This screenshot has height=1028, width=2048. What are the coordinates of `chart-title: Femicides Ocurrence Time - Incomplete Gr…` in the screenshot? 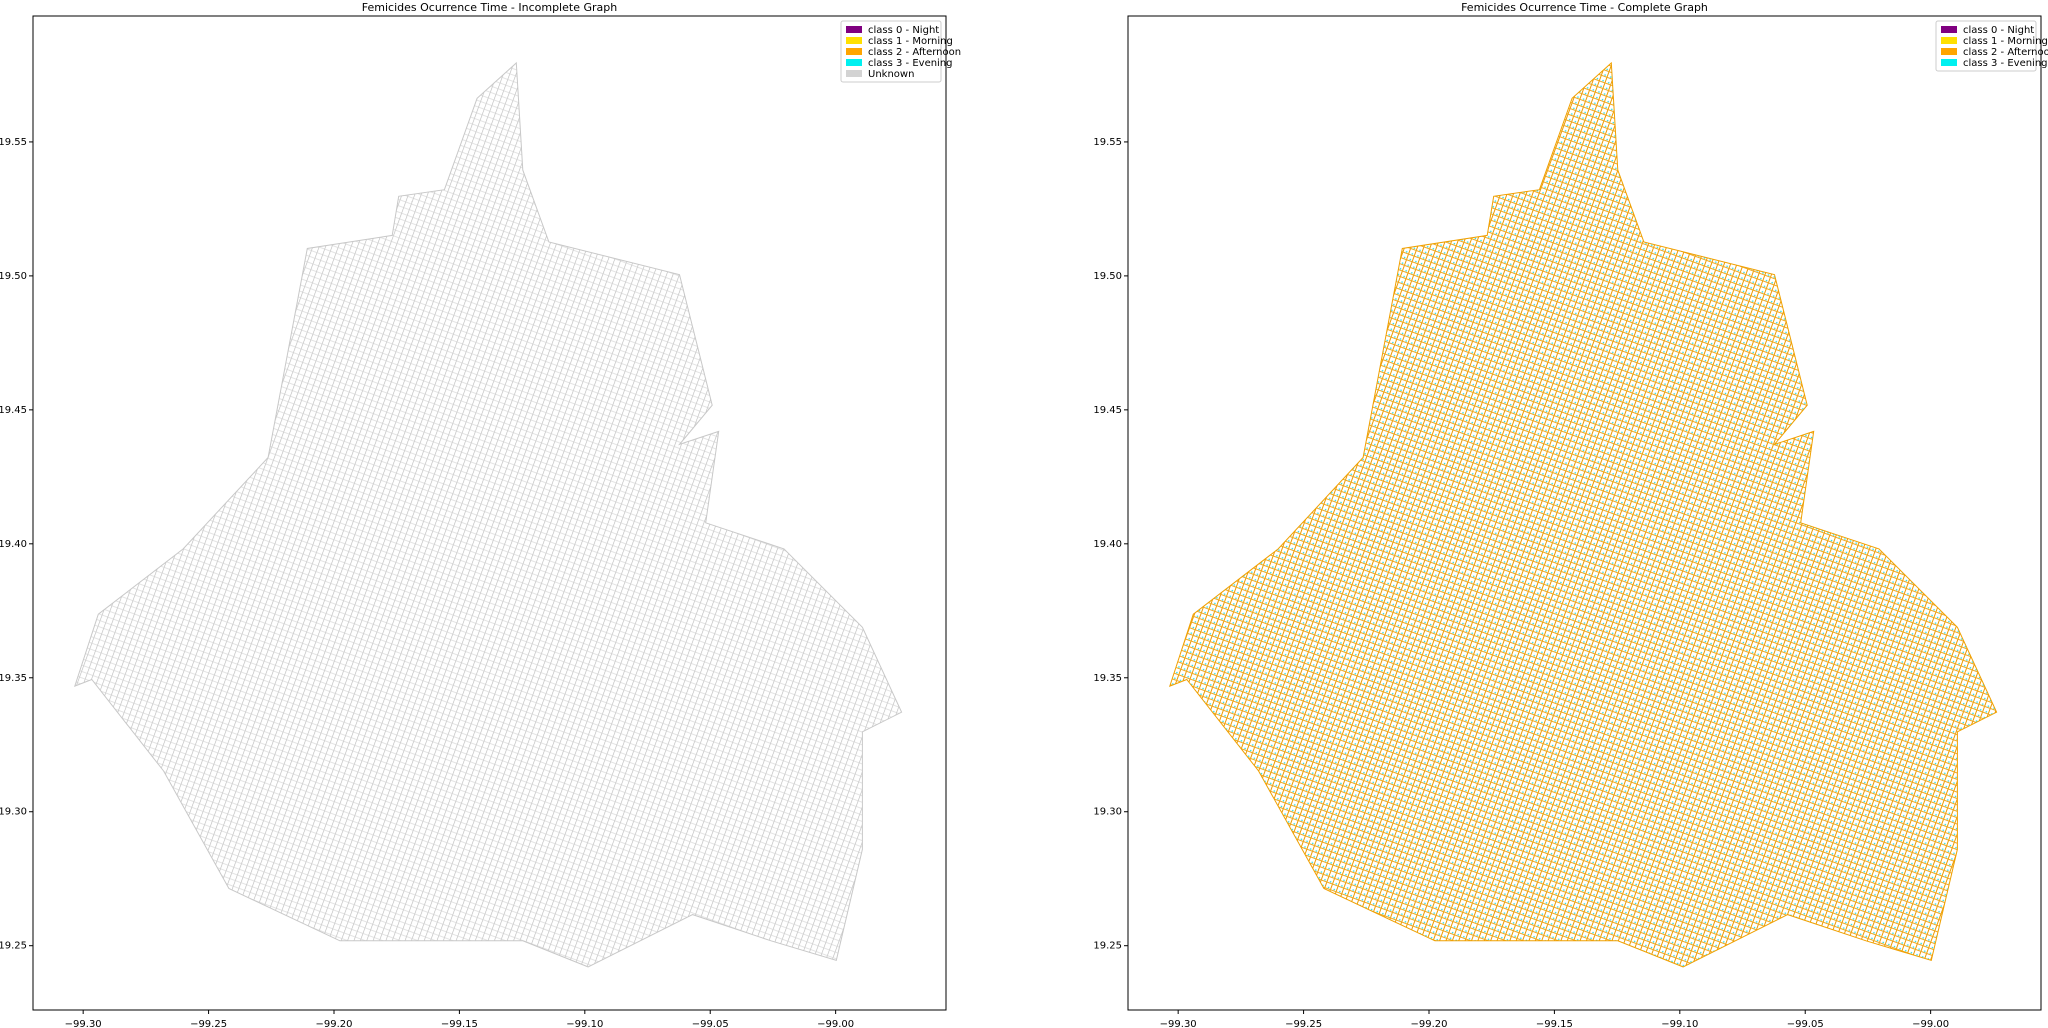 It's located at (489, 7).